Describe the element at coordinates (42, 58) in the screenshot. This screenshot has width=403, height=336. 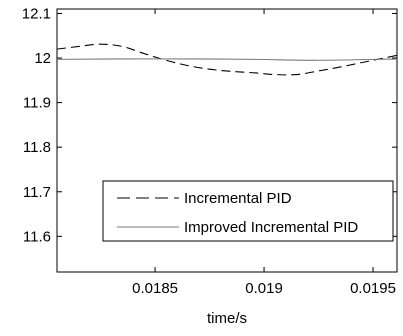
I see `y-tick-label: 12` at that location.